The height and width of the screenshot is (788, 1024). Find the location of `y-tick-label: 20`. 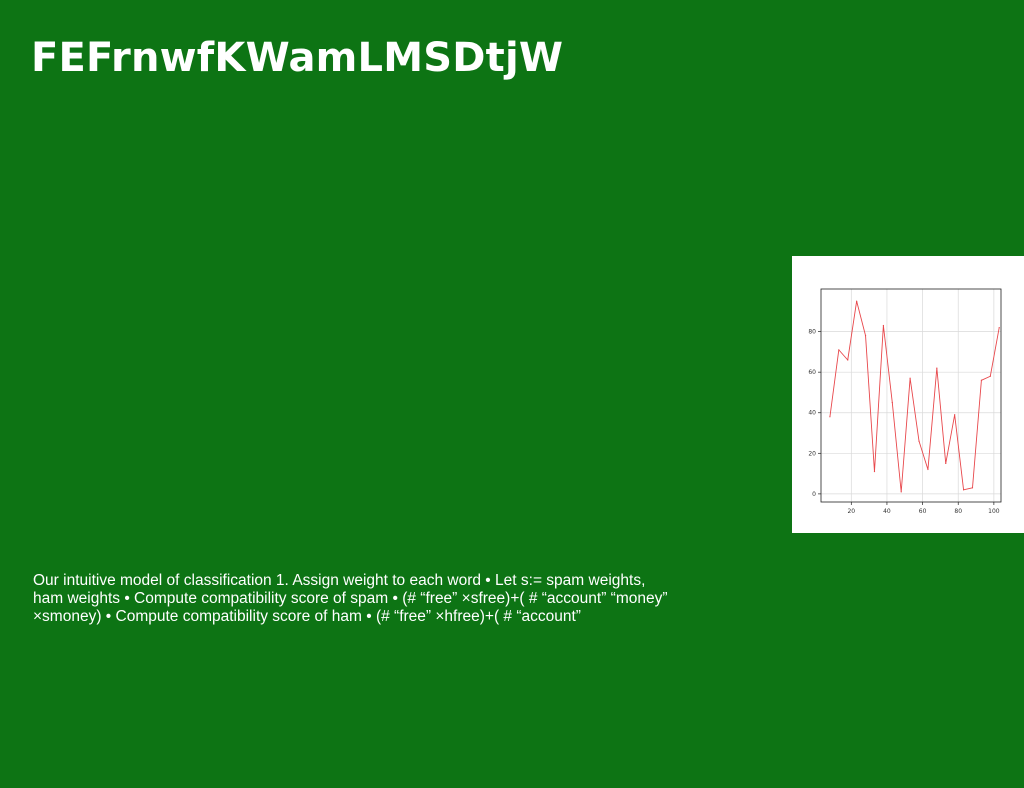

y-tick-label: 20 is located at coordinates (812, 453).